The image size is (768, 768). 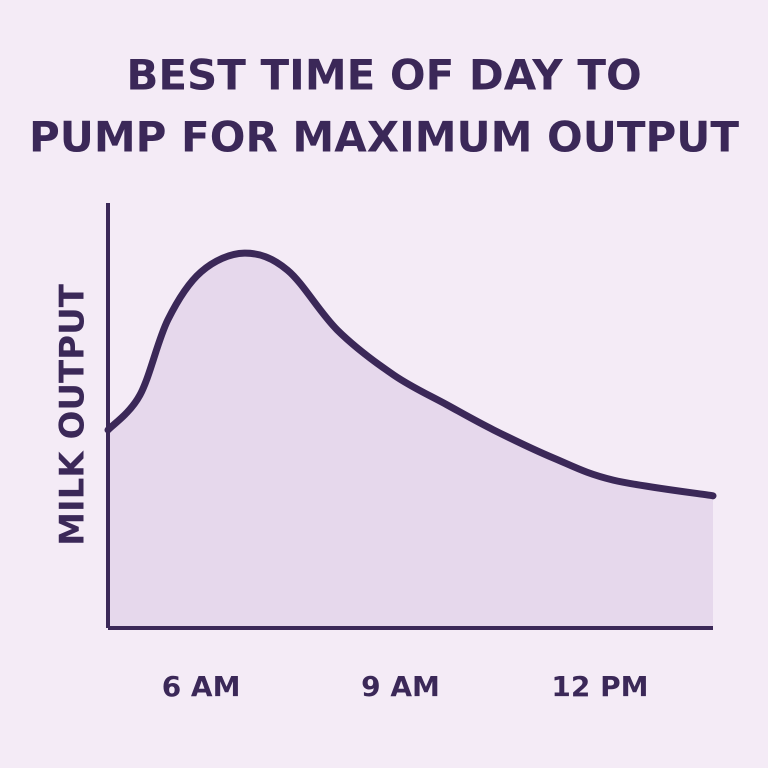 I want to click on chart-title: BEST TIME OF DAY TO, so click(x=383, y=75).